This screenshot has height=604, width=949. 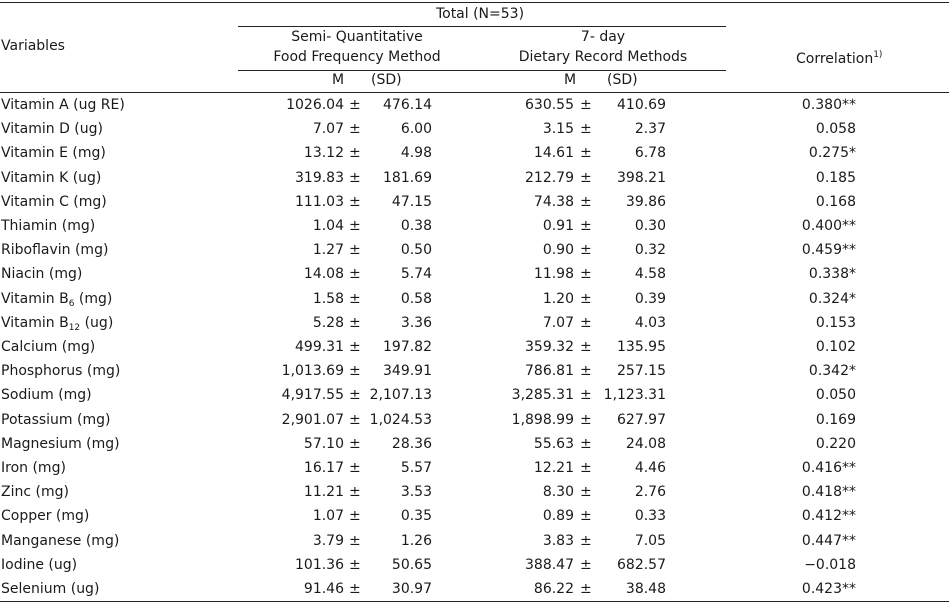 I want to click on variable-name: Sodium (mg), so click(x=46, y=395).